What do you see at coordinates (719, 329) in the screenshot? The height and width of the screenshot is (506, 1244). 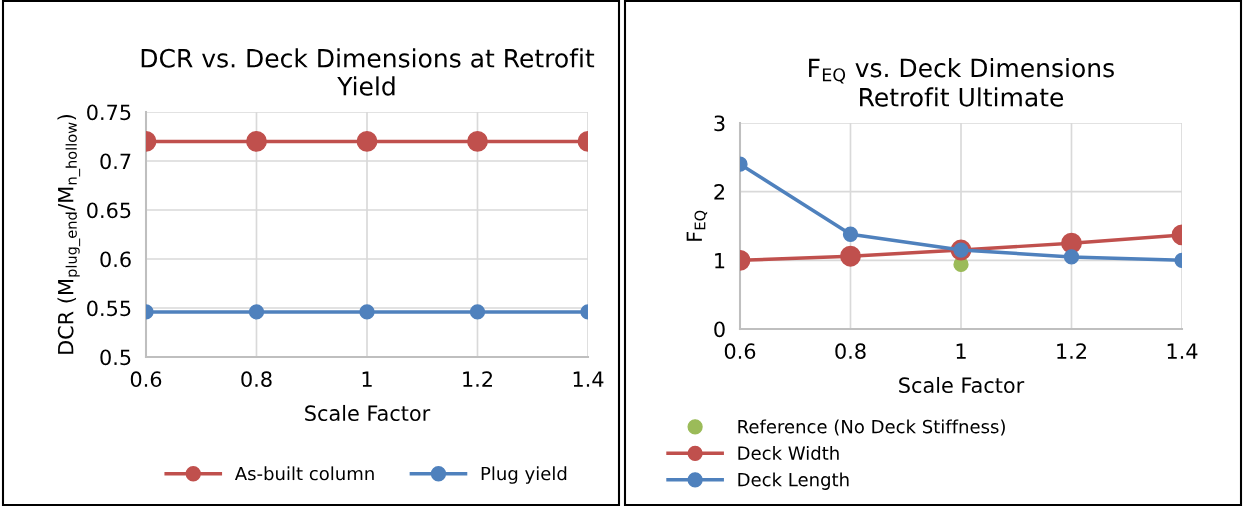 I see `y-tick-label: 0` at bounding box center [719, 329].